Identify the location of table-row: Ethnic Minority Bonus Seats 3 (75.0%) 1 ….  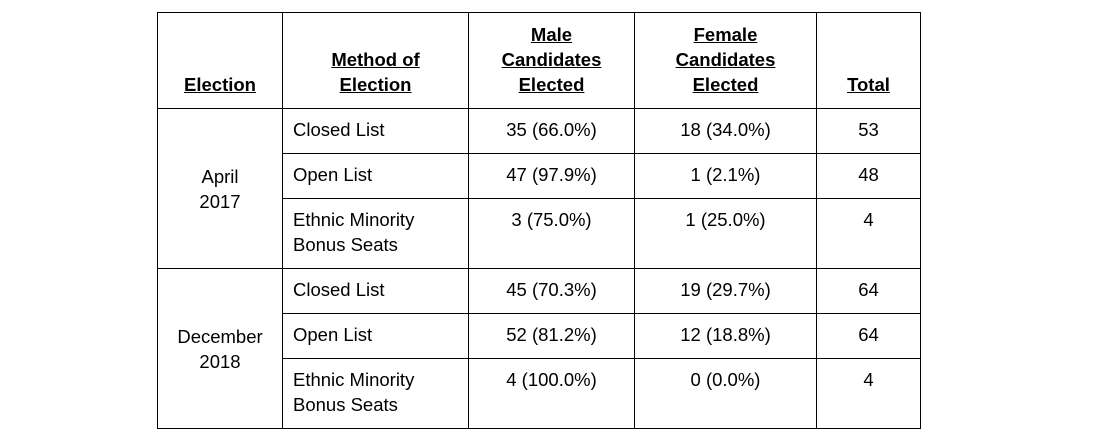
(539, 233).